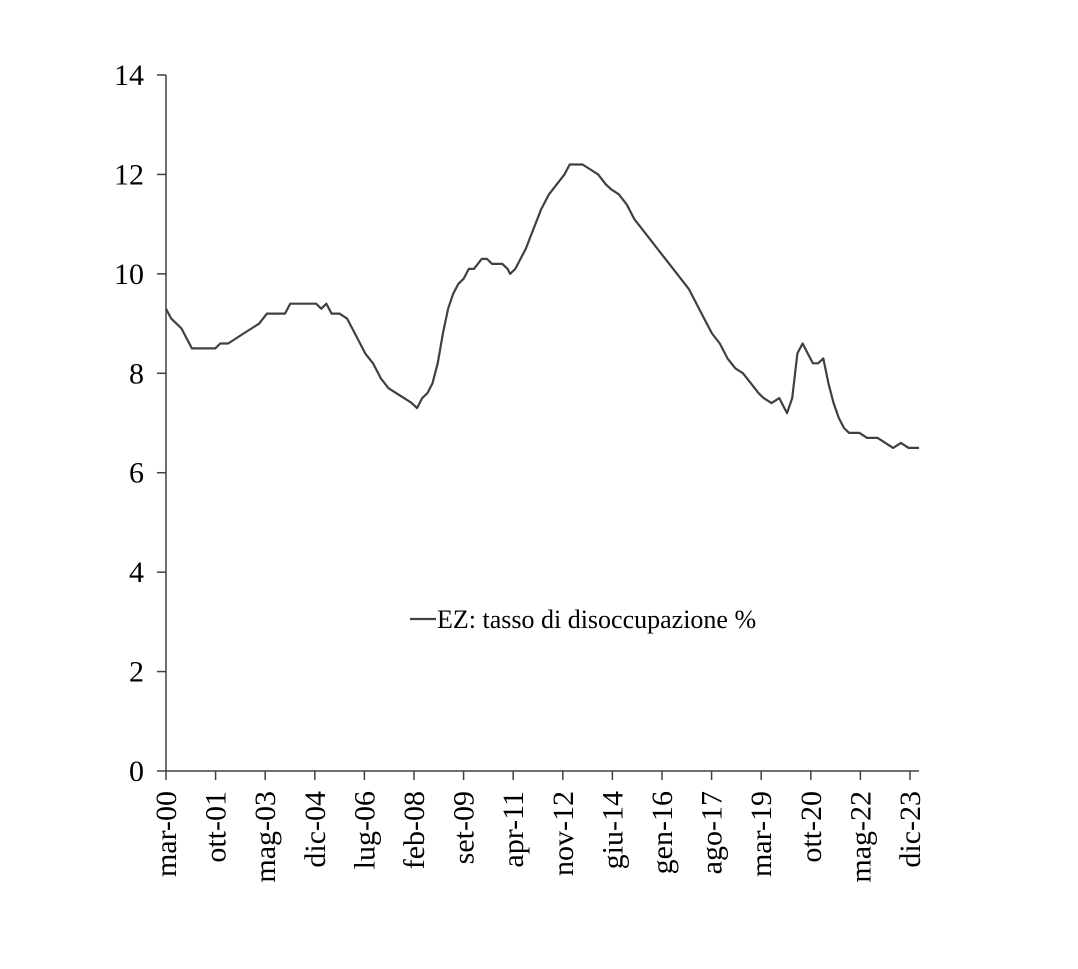 Image resolution: width=1078 pixels, height=969 pixels. Describe the element at coordinates (265, 837) in the screenshot. I see `x-tick-label: mag-03` at that location.